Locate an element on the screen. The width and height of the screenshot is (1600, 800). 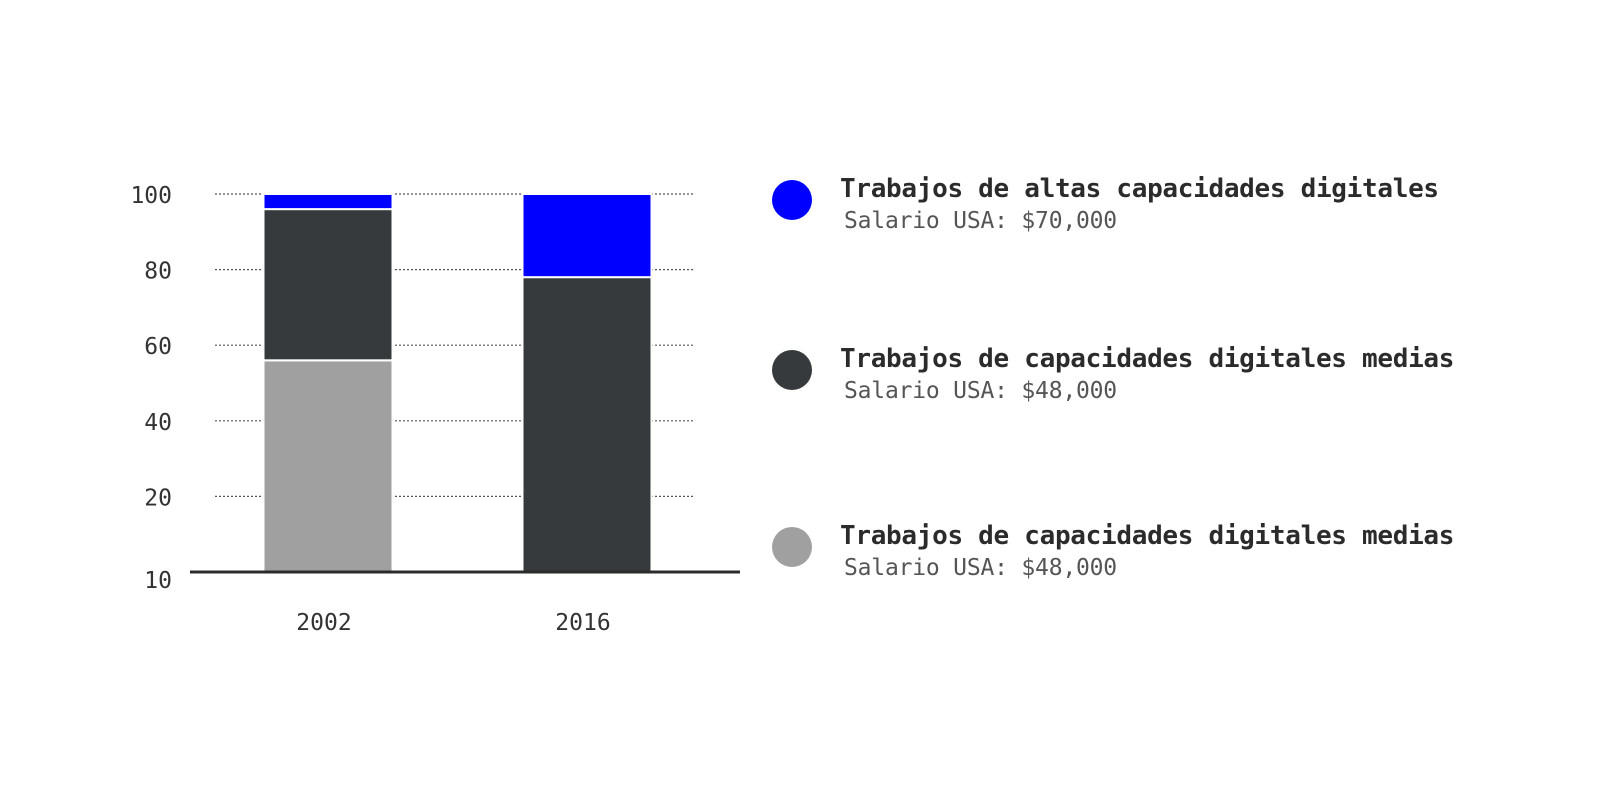
x-category-label: 2016 is located at coordinates (582, 623).